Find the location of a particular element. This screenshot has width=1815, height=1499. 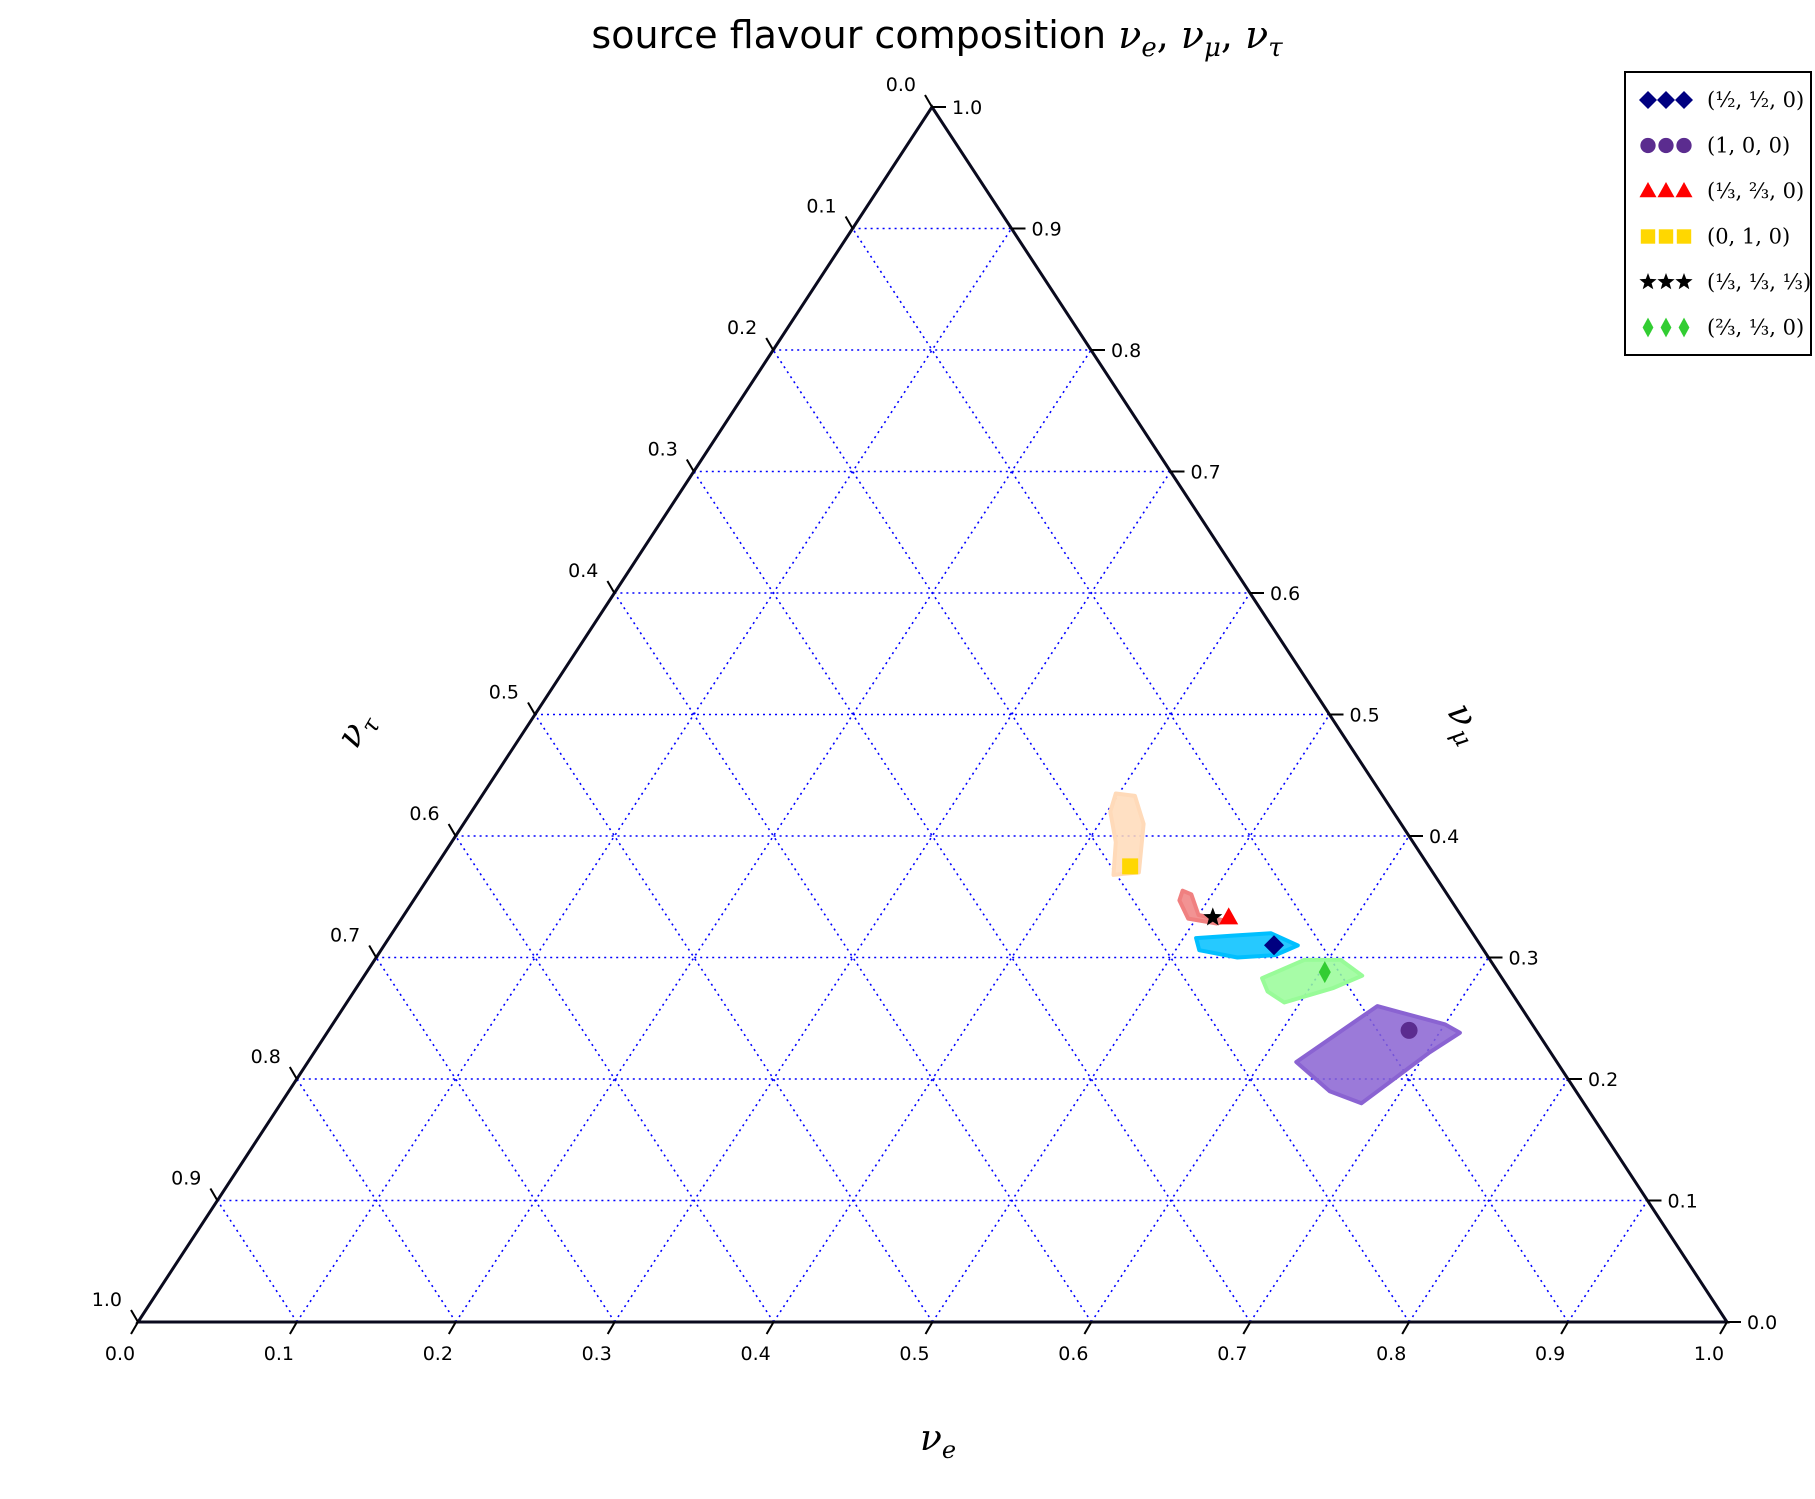

tick-label-left: 0.9 is located at coordinates (186, 1179).